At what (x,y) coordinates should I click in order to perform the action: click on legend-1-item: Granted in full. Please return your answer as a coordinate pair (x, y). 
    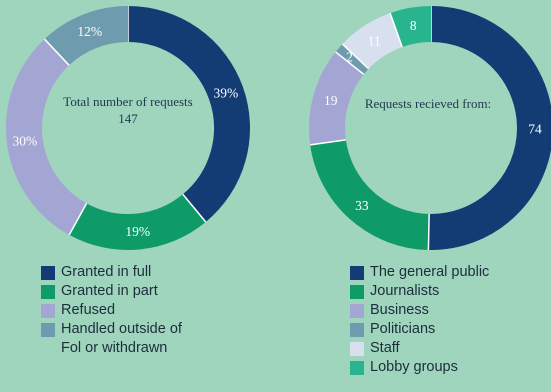
    Looking at the image, I should click on (141, 272).